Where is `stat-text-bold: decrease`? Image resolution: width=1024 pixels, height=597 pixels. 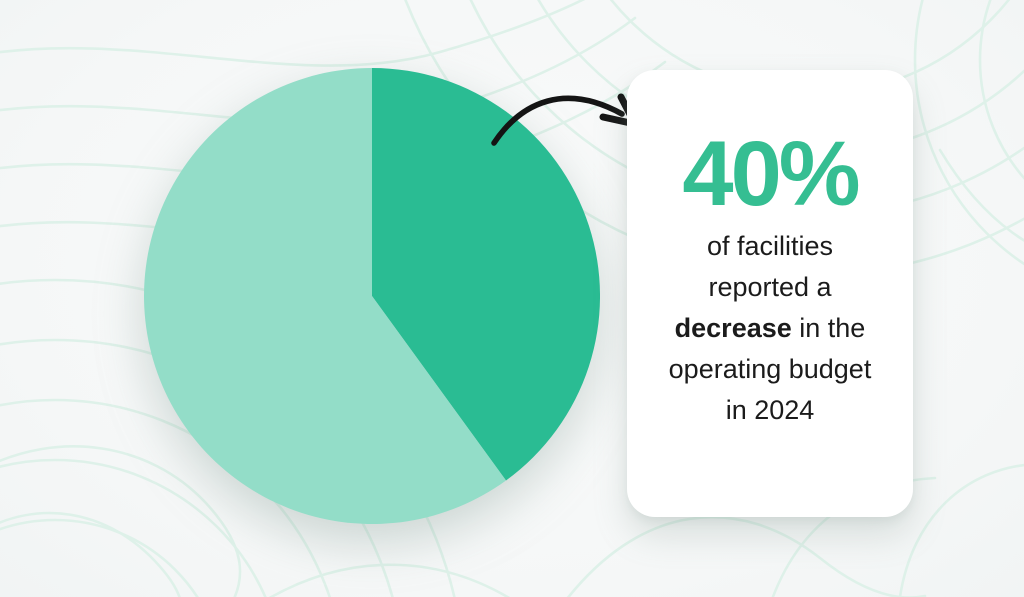
stat-text-bold: decrease is located at coordinates (733, 328).